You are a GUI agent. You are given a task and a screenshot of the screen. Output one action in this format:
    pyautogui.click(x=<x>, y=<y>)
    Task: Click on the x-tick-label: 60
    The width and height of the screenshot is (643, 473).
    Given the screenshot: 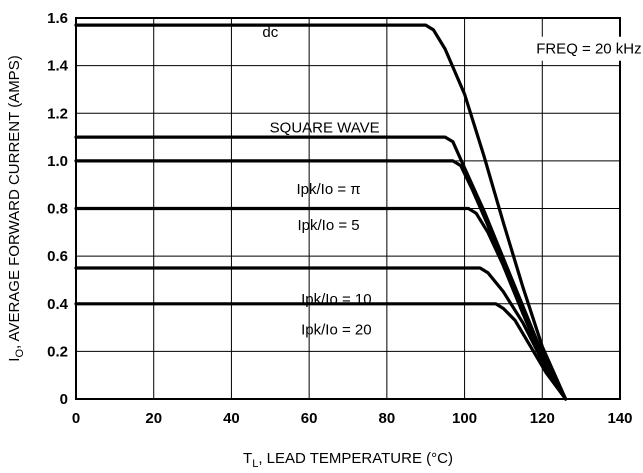 What is the action you would take?
    pyautogui.click(x=309, y=418)
    